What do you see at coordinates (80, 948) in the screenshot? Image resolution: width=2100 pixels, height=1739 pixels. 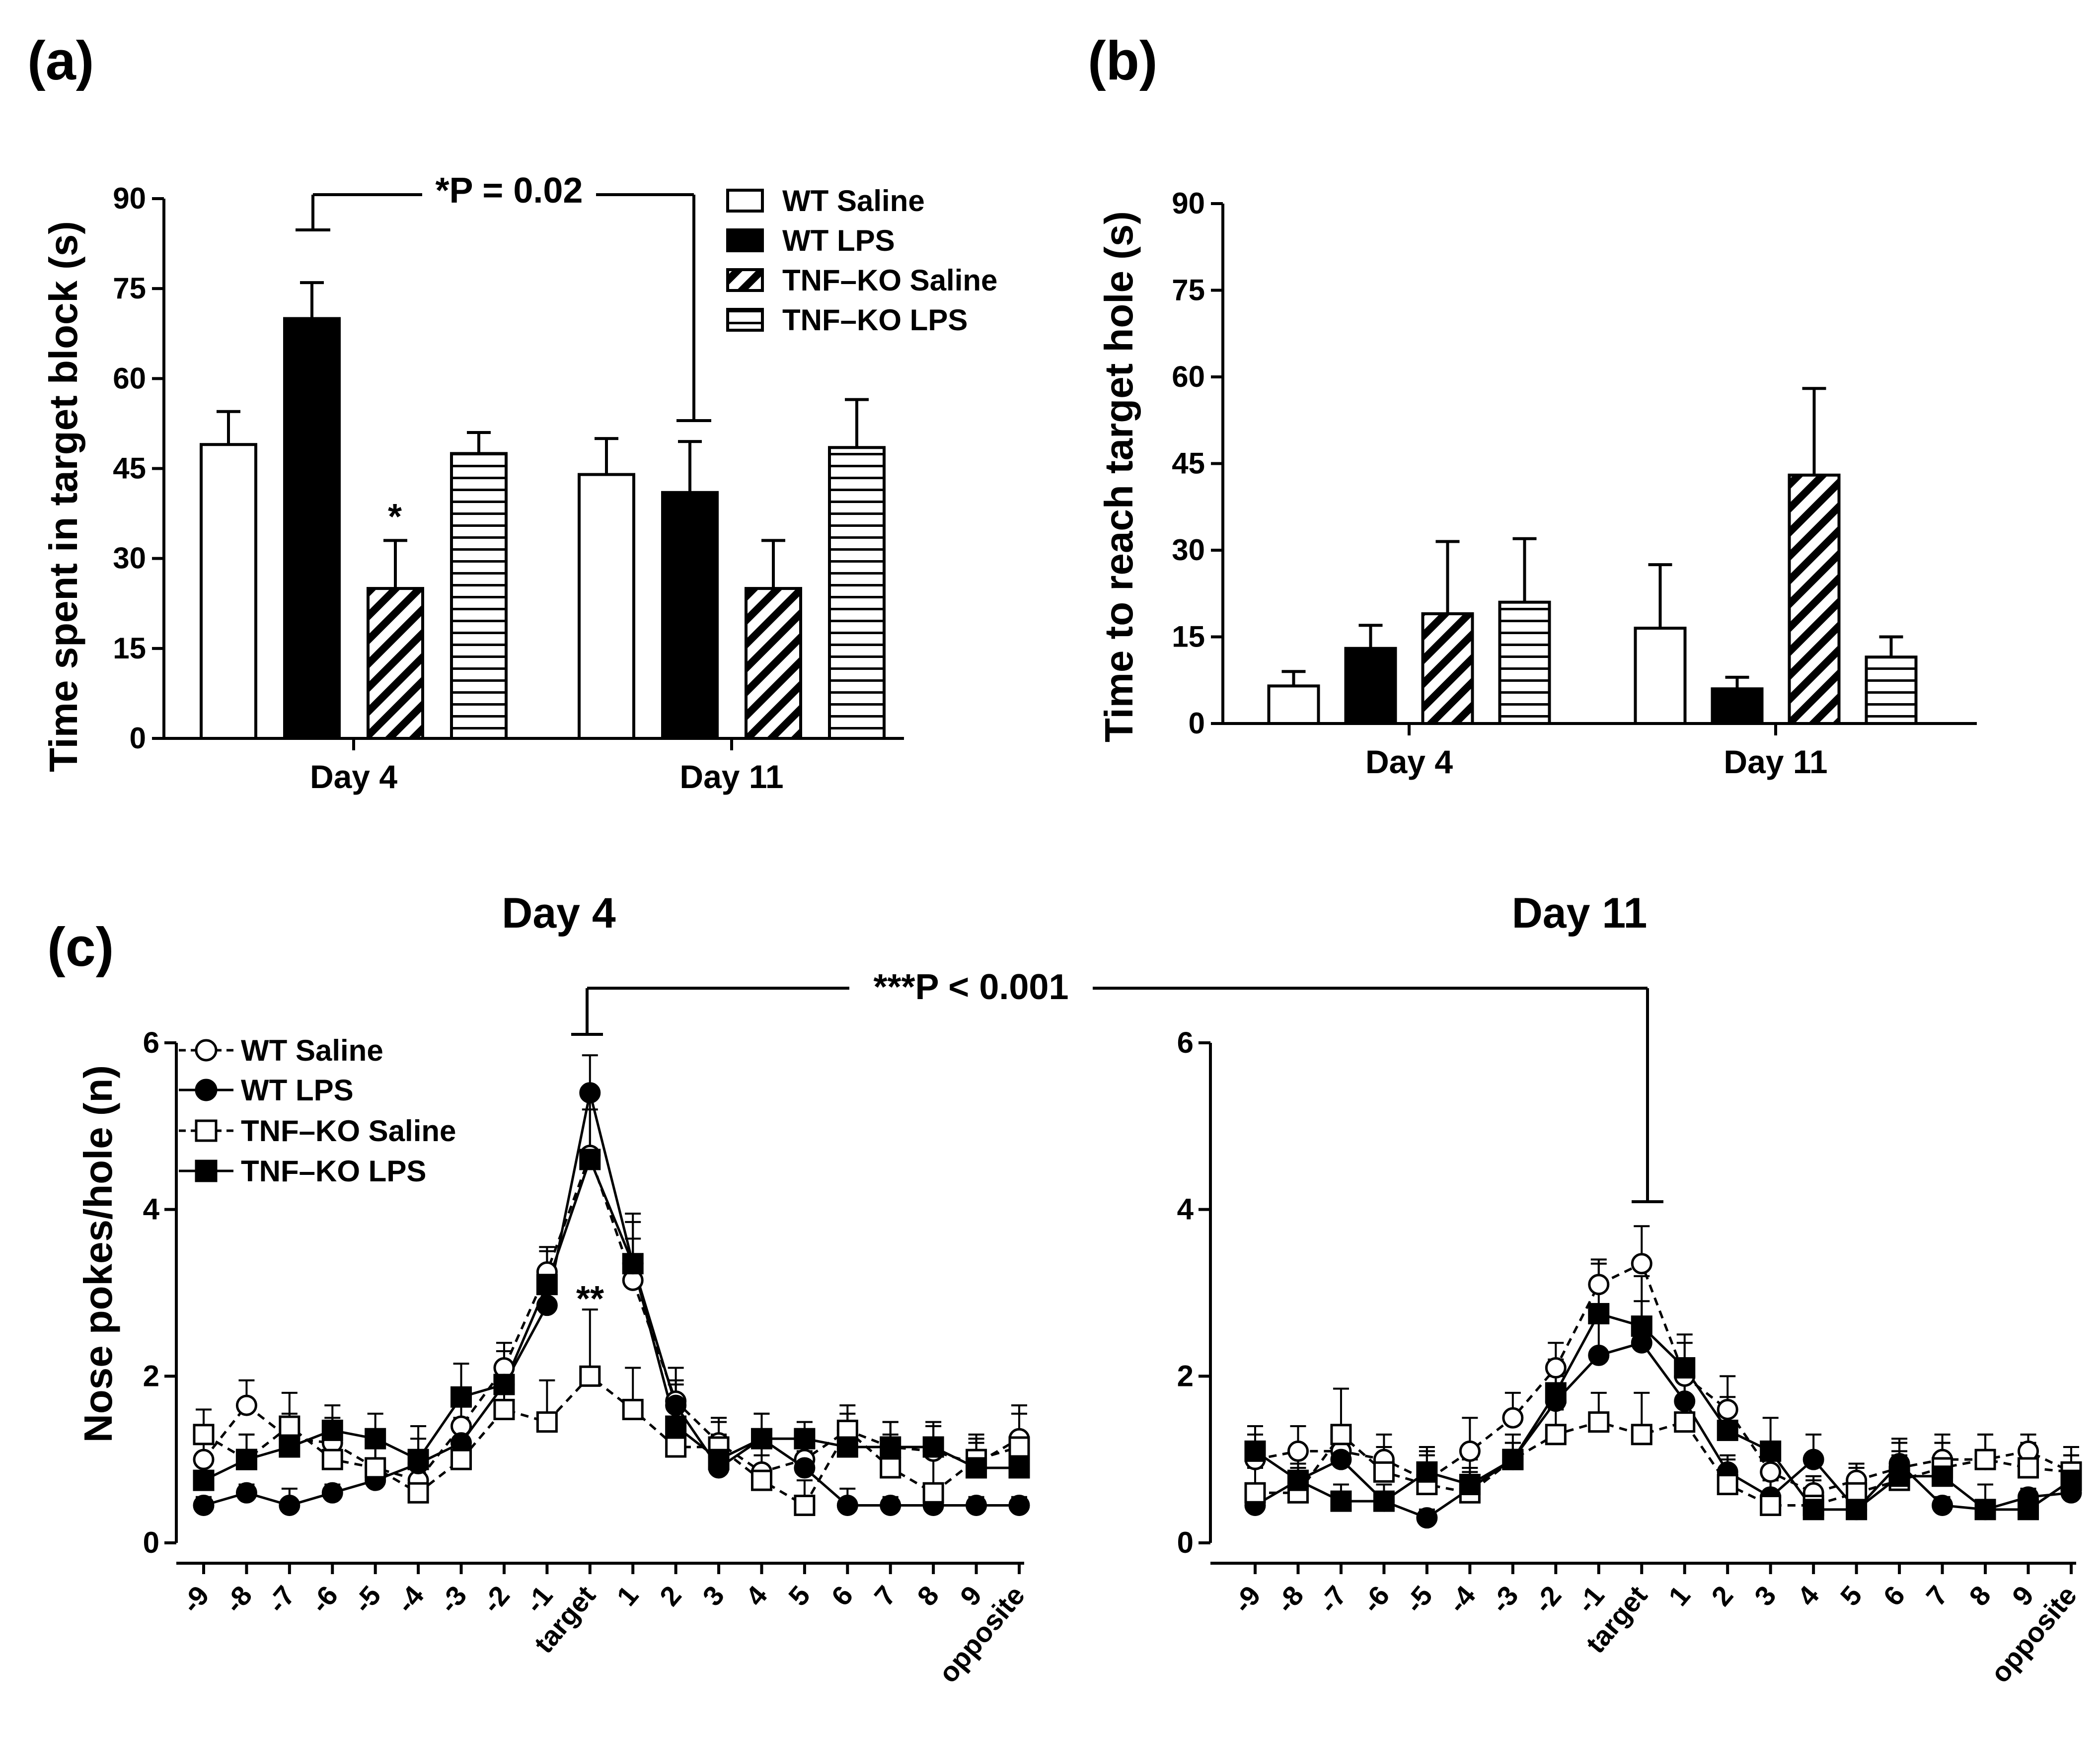 I see `panel-c-label: (c)` at bounding box center [80, 948].